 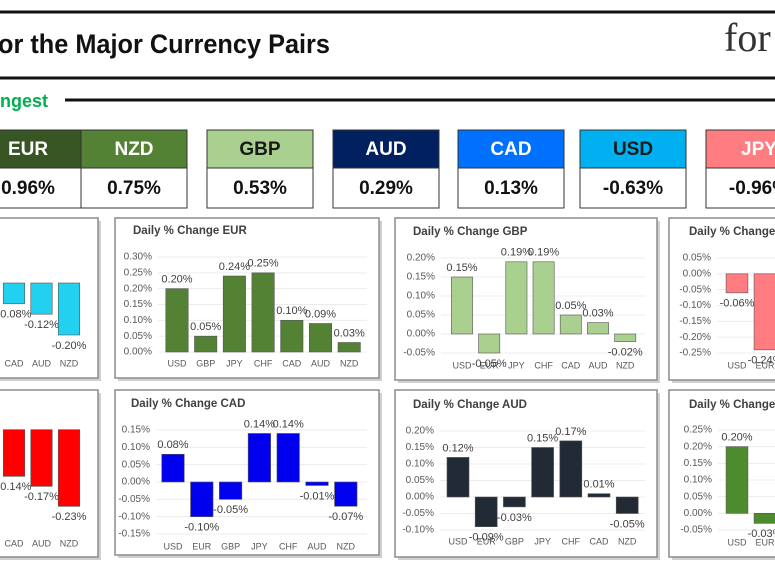 What do you see at coordinates (165, 44) in the screenshot?
I see `page-title: or the Major Currency Pairs` at bounding box center [165, 44].